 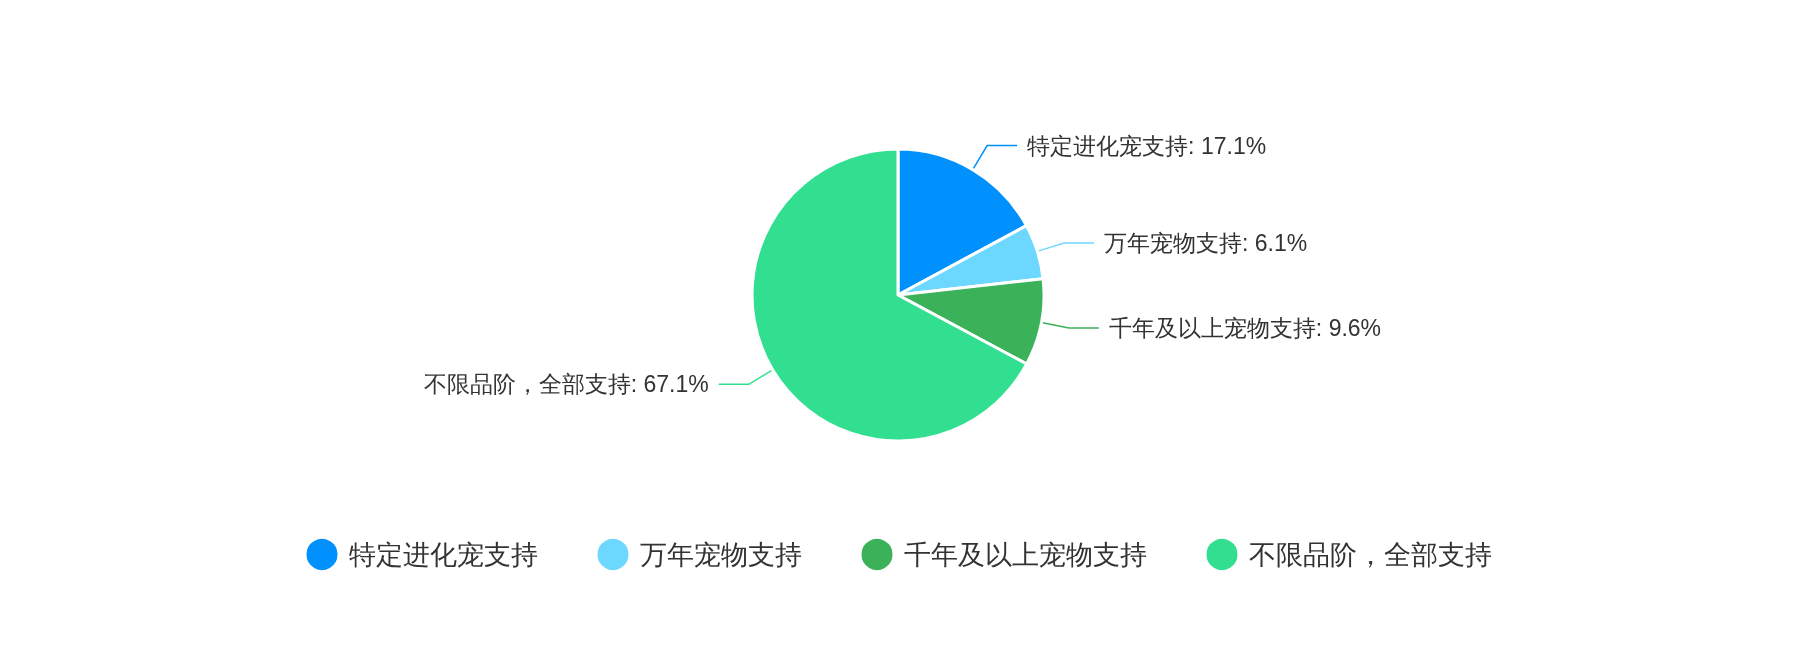 I want to click on legend-label: 千年及以上宠物支持, so click(x=1025, y=554).